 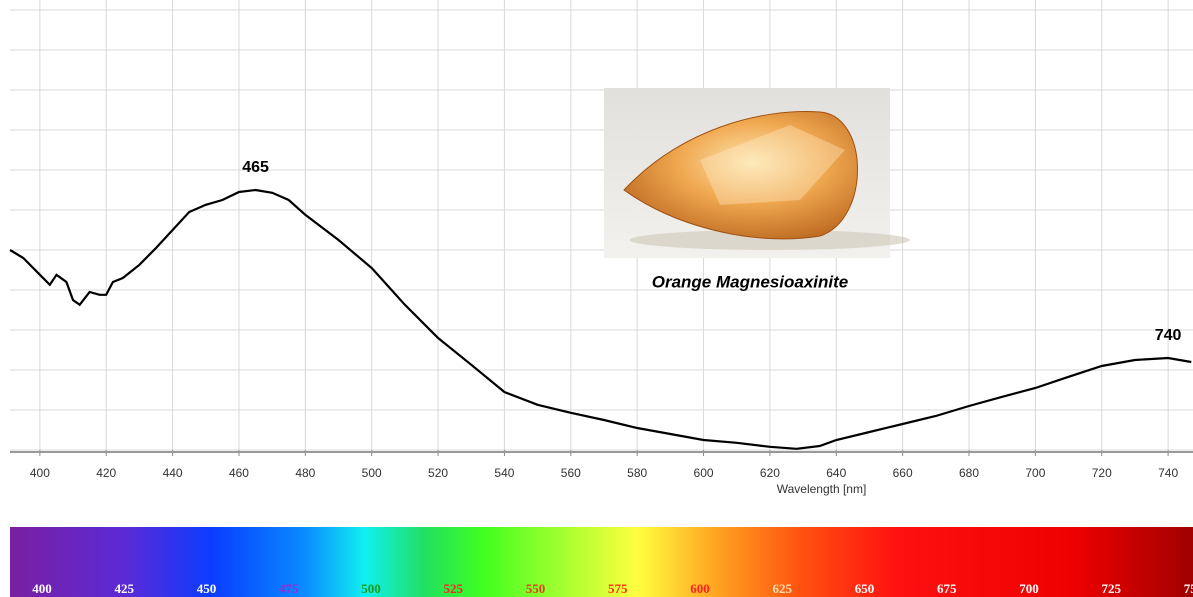 What do you see at coordinates (969, 473) in the screenshot?
I see `x-tick-label: 680` at bounding box center [969, 473].